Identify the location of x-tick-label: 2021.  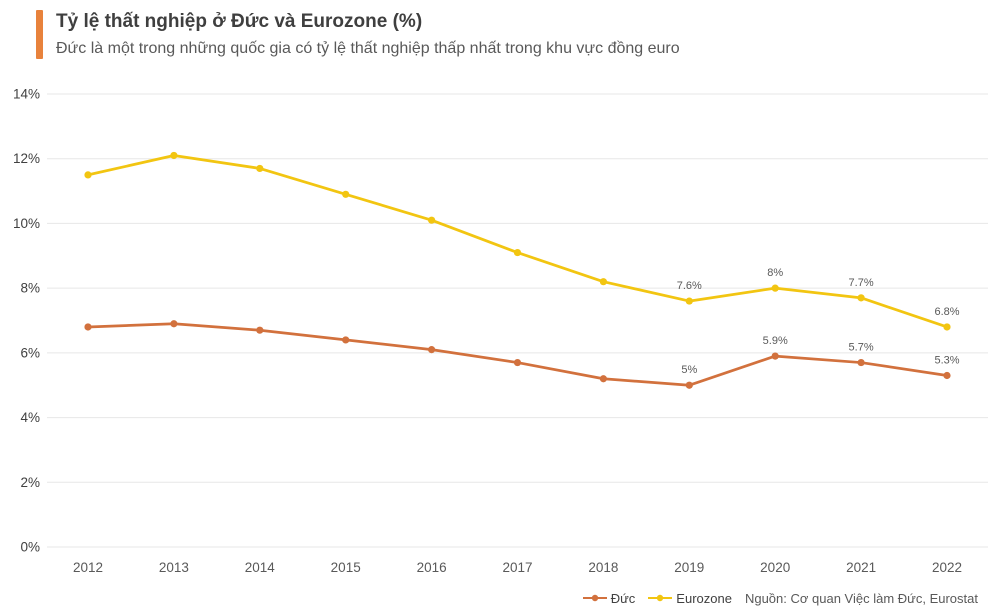
(861, 567).